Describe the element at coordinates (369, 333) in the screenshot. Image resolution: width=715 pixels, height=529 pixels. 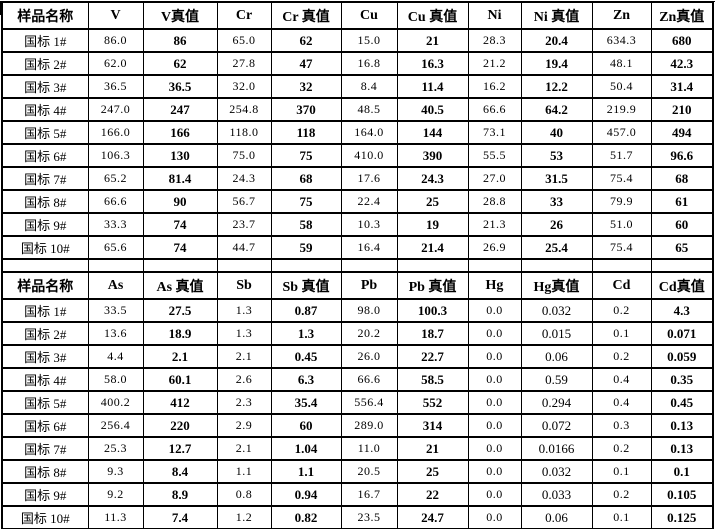
I see `value-cell: 20.2` at that location.